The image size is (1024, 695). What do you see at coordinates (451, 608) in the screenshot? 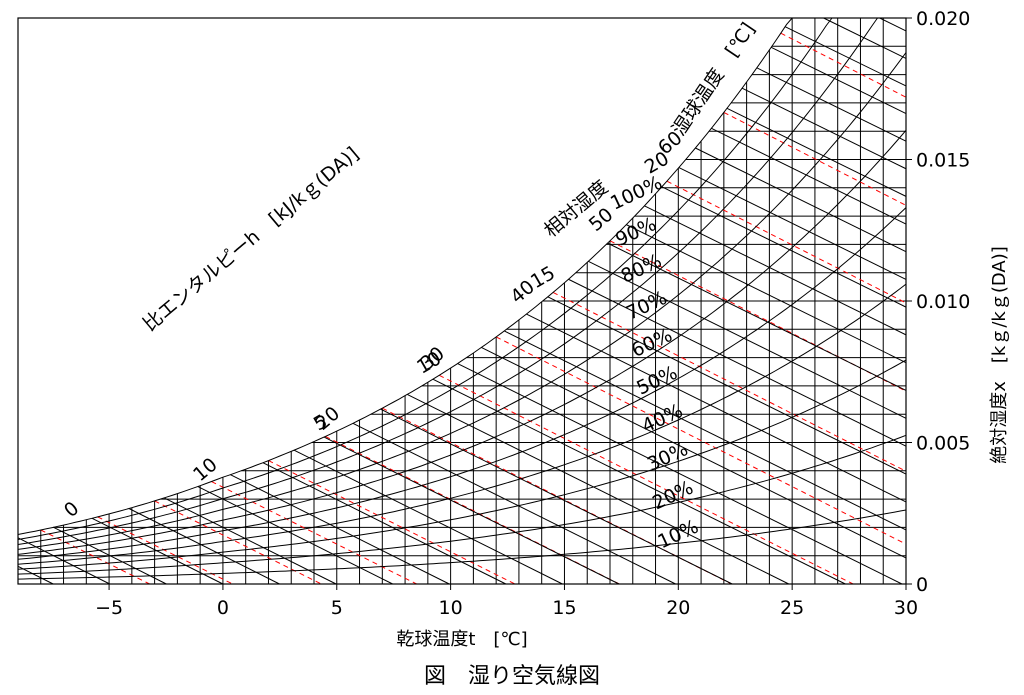
I see `x-tick-label: 10` at bounding box center [451, 608].